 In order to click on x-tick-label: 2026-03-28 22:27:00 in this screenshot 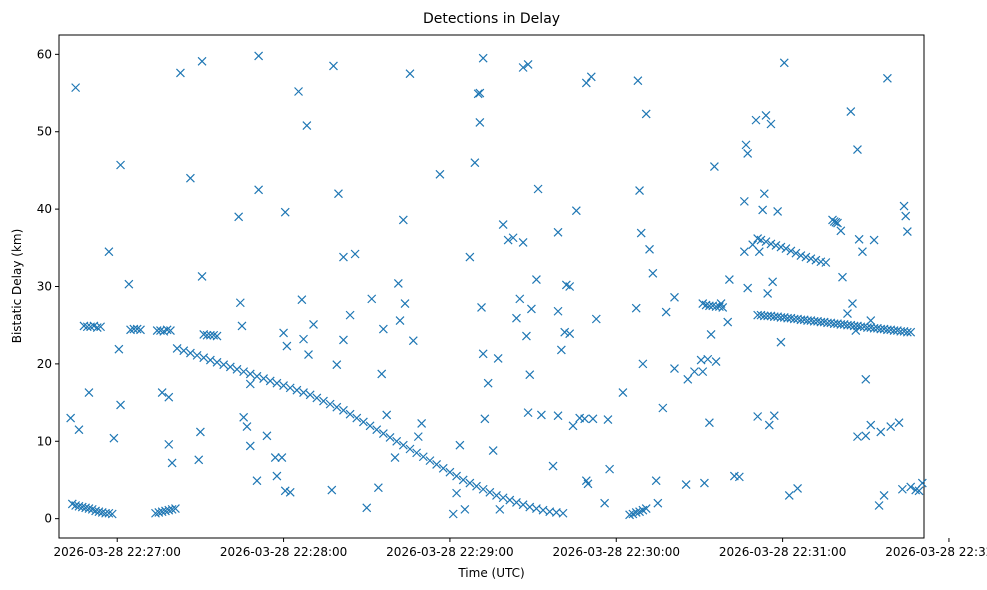, I will do `click(116, 552)`.